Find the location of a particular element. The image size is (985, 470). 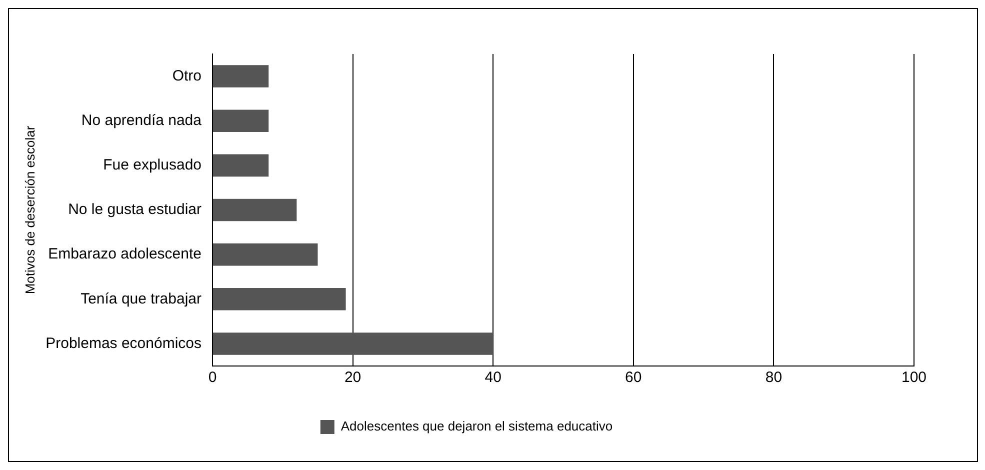

y-tick-label: Embarazo adolescente is located at coordinates (125, 254).